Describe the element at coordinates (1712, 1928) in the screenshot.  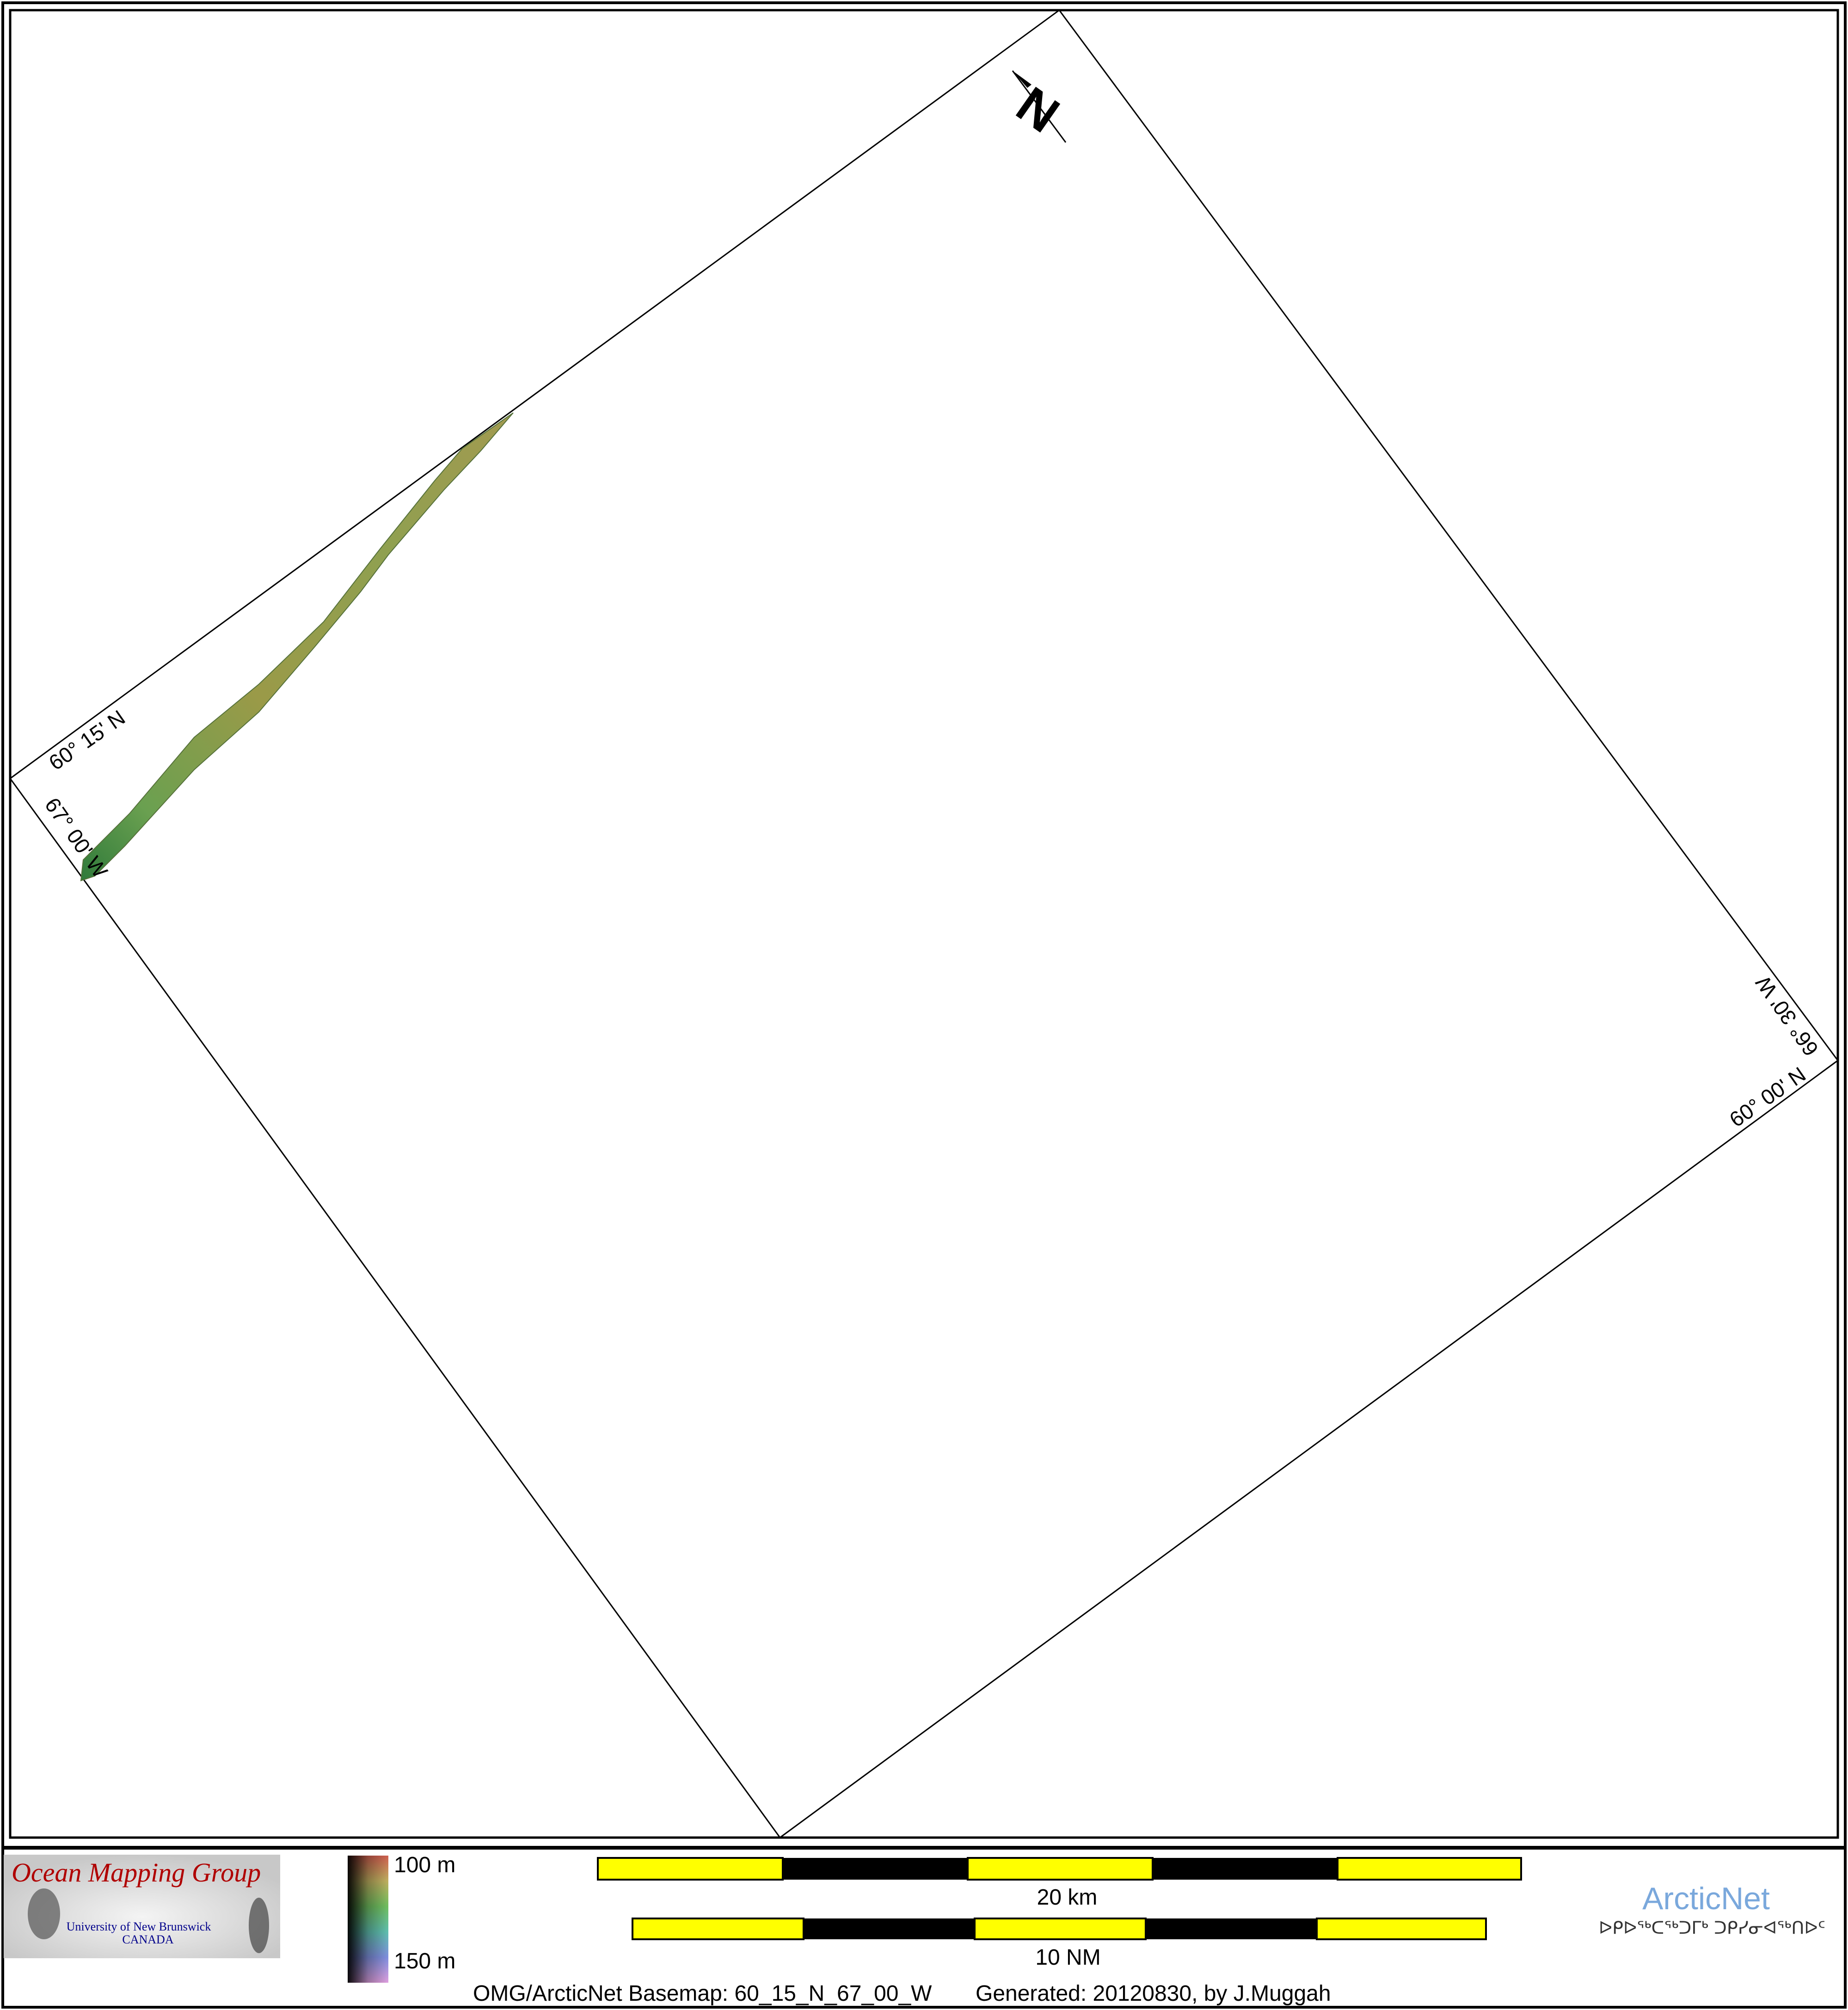
I see `arcticnet-syllabics: ᐅᑭᐅᖅᑕᖅᑐᒥᒃ ᑐᑭᓯᓂᐊᖅᑎᐅᑦ` at that location.